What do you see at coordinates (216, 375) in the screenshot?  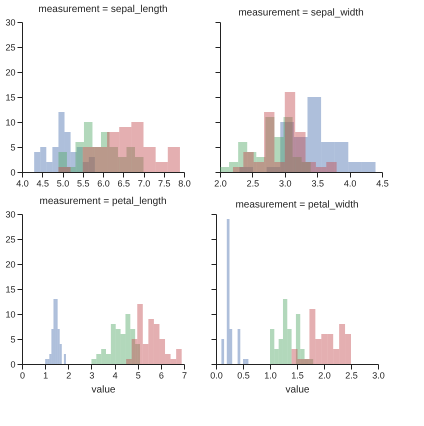 I see `x-tick-label: 0.0` at bounding box center [216, 375].